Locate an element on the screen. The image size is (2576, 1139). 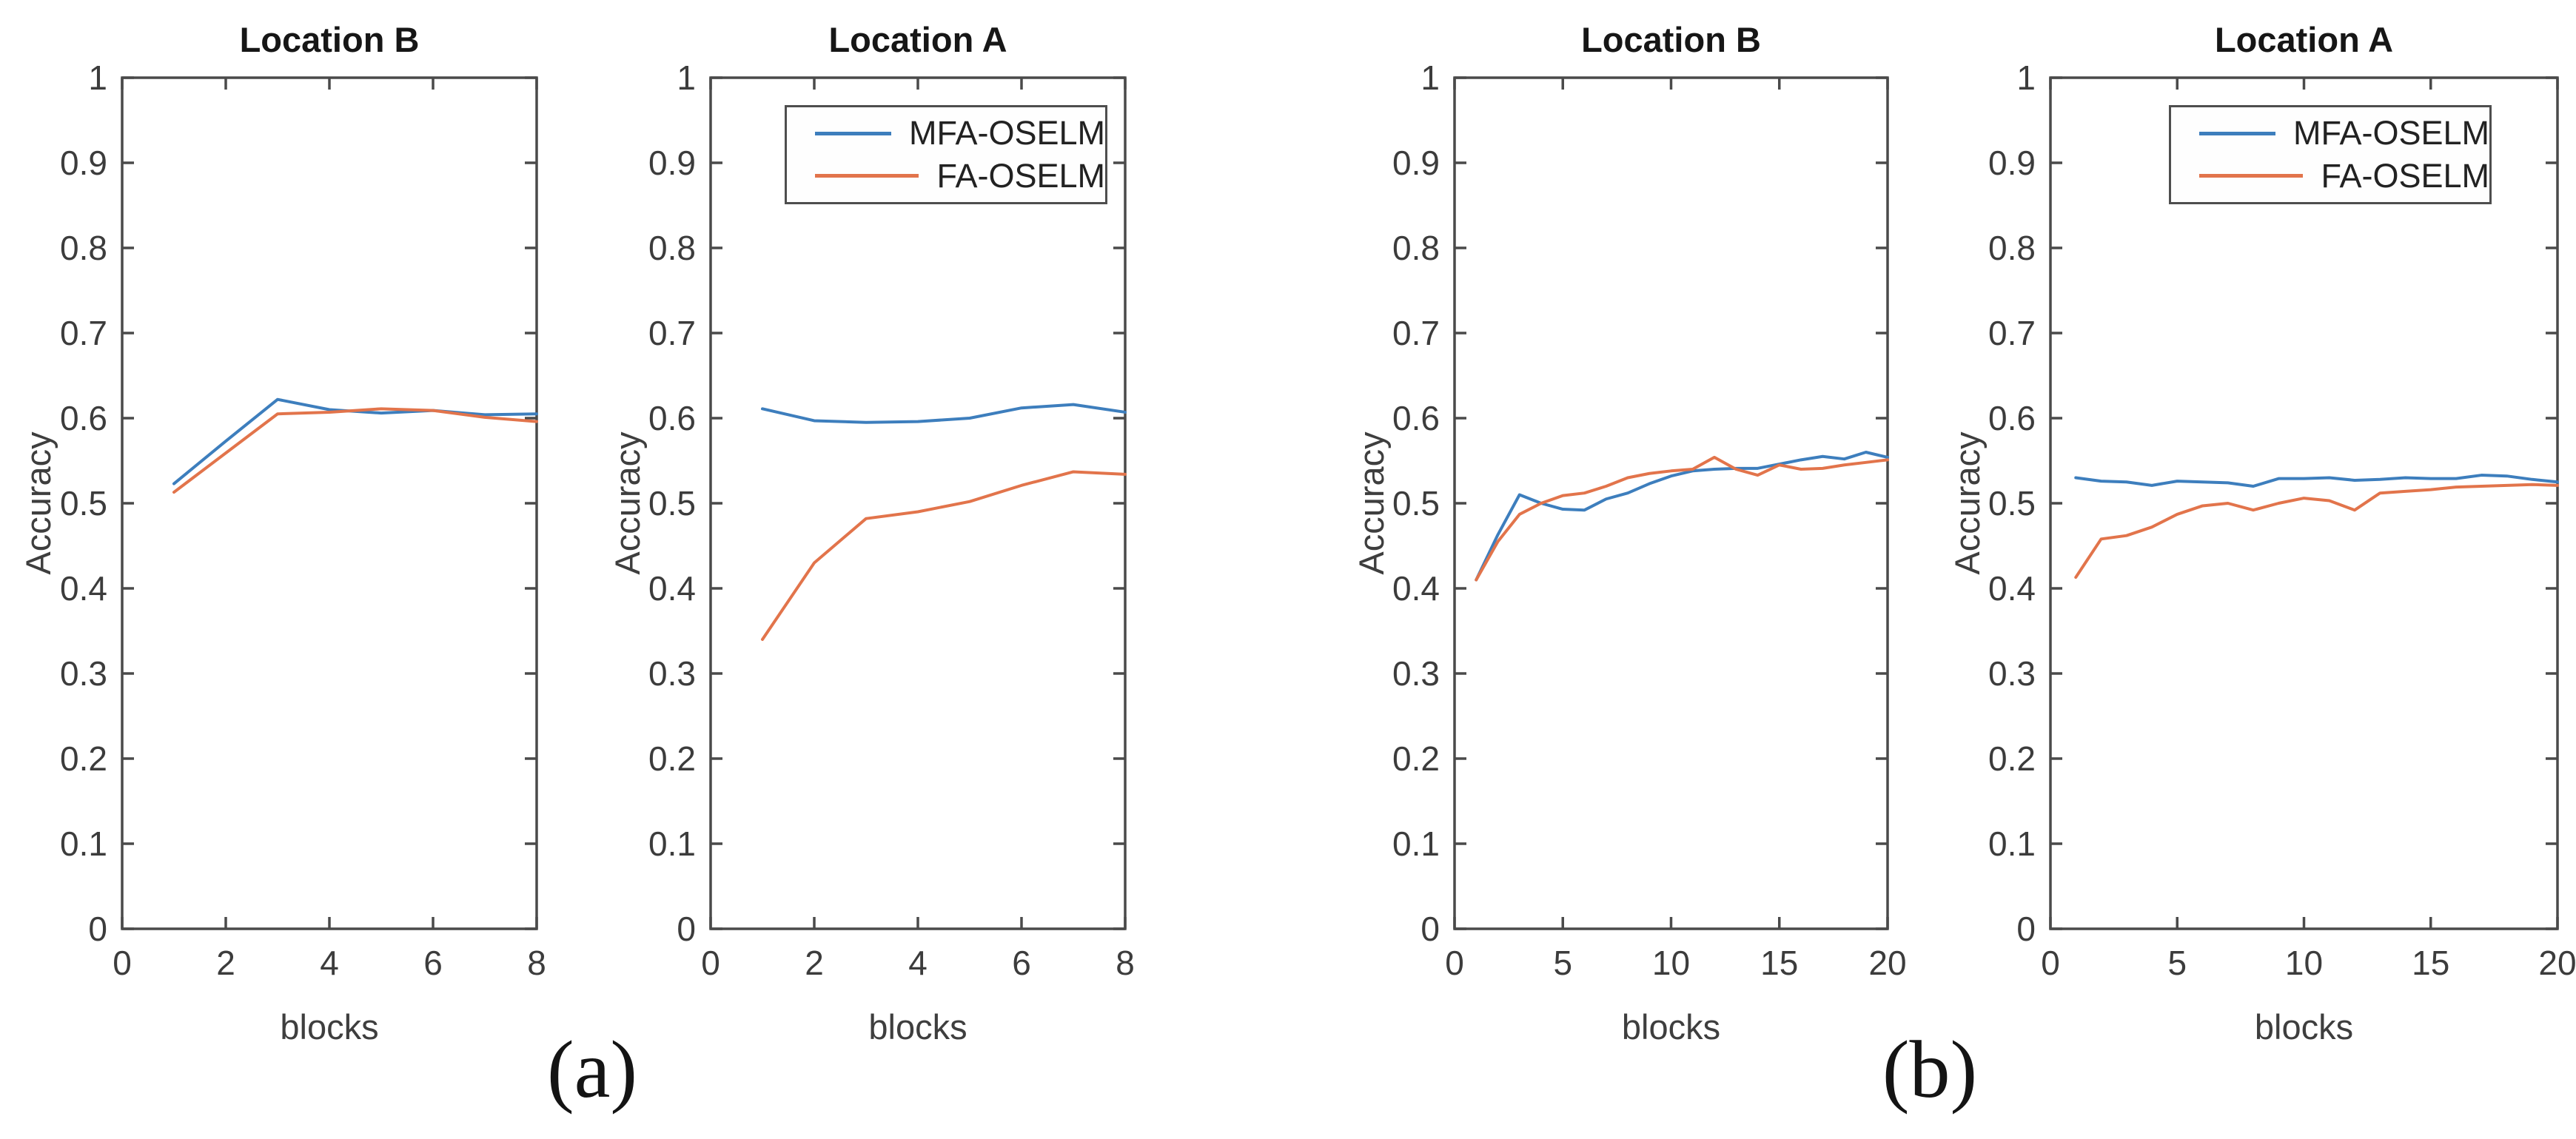
panel3-y-axis-label: Accuracy is located at coordinates (1371, 503).